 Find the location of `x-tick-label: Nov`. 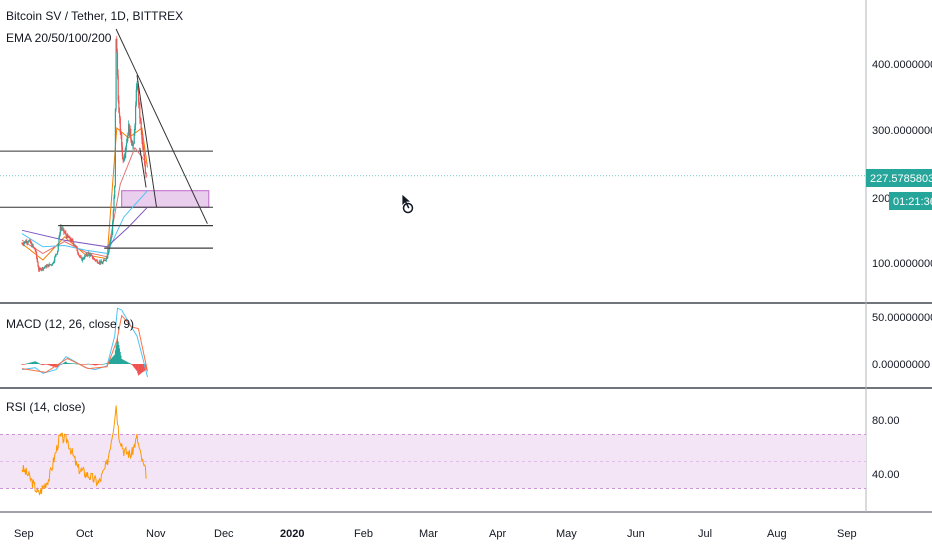

x-tick-label: Nov is located at coordinates (156, 534).